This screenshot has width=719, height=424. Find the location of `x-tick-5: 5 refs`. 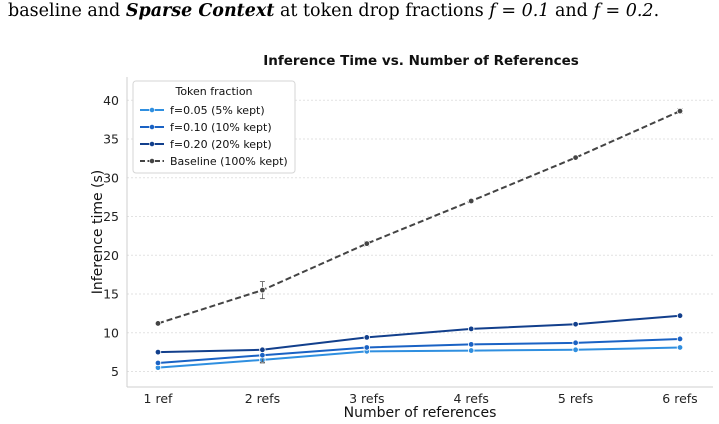

x-tick-5: 5 refs is located at coordinates (575, 398).